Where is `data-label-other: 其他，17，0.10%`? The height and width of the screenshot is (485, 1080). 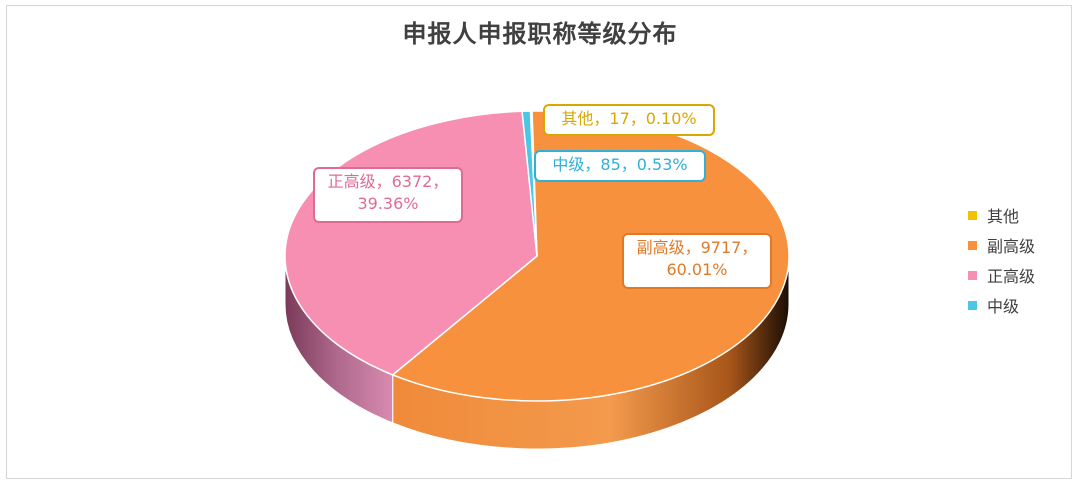
data-label-other: 其他，17，0.10% is located at coordinates (629, 120).